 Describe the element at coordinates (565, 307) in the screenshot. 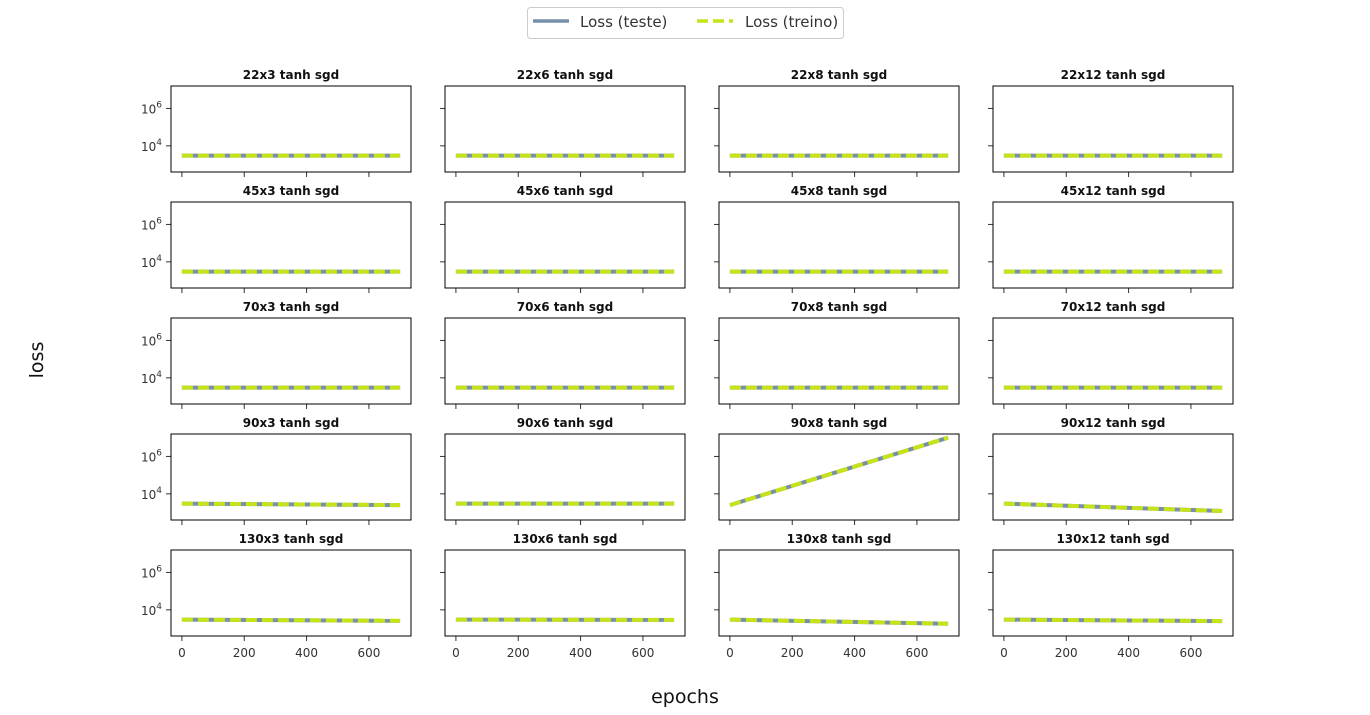

I see `panel-title: 70x6 tanh sgd` at that location.